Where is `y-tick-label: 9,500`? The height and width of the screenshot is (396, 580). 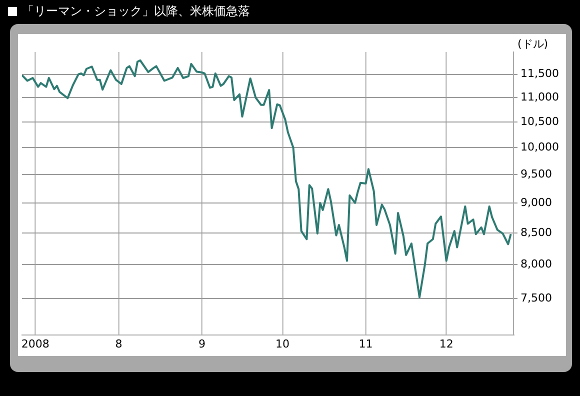
y-tick-label: 9,500 is located at coordinates (536, 173).